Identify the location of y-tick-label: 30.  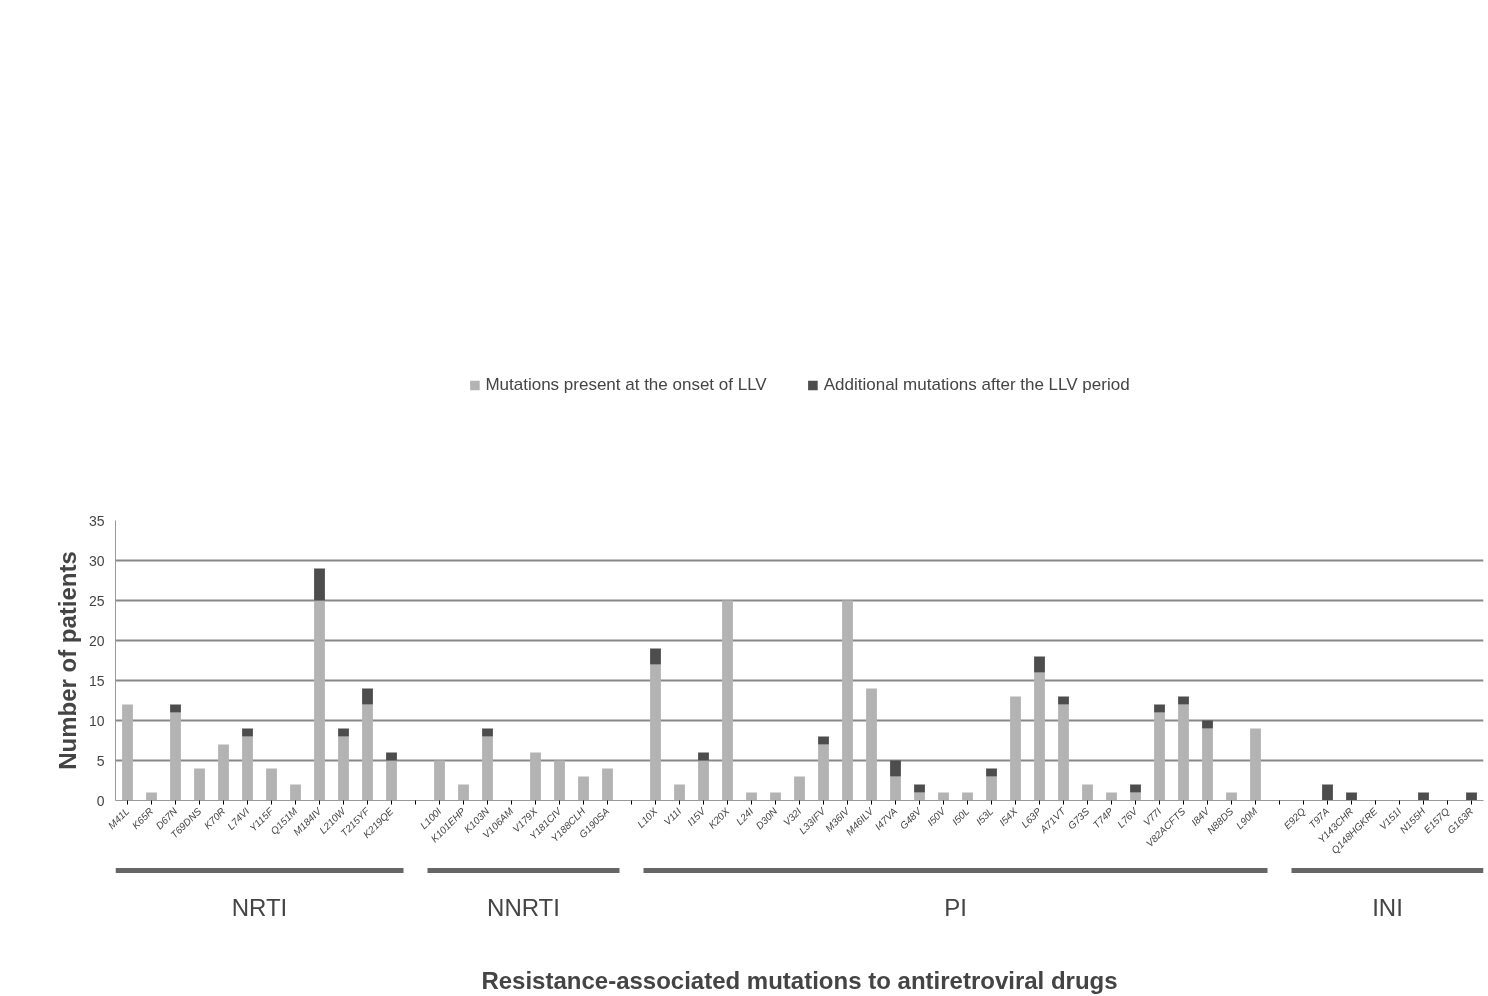
(96, 560).